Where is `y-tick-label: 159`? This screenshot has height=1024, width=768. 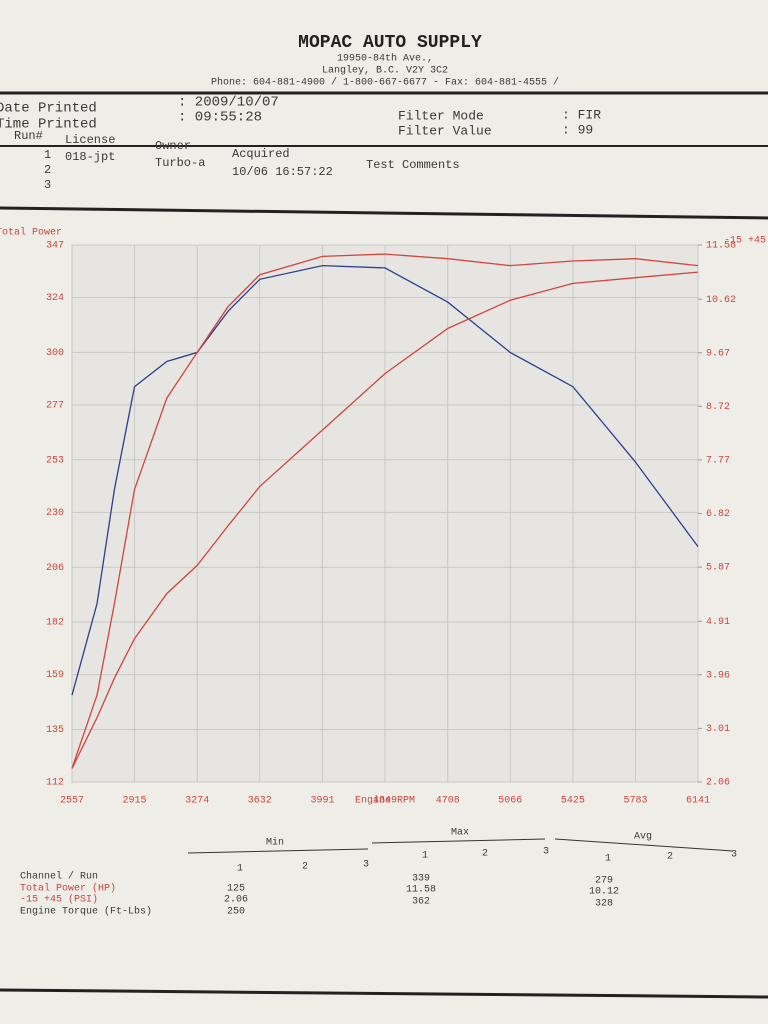
y-tick-label: 159 is located at coordinates (55, 675).